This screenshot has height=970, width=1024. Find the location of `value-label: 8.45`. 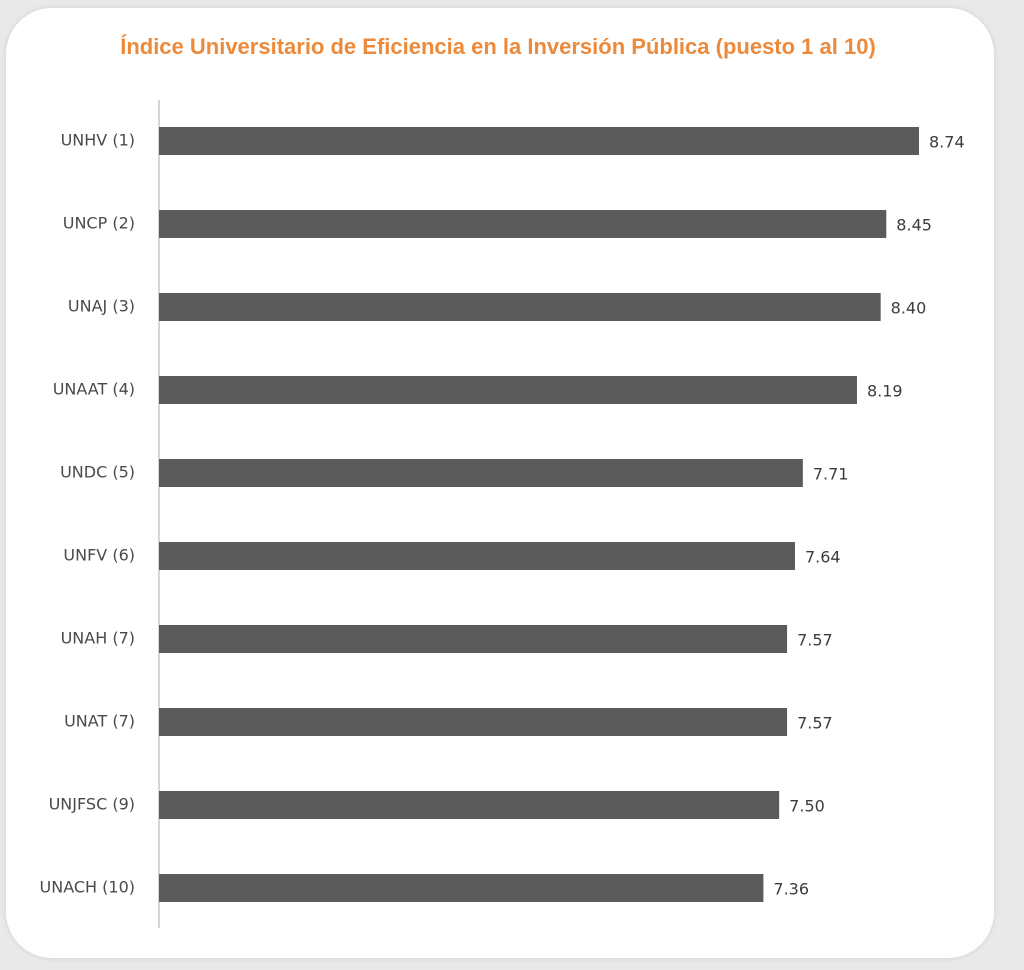

value-label: 8.45 is located at coordinates (914, 225).